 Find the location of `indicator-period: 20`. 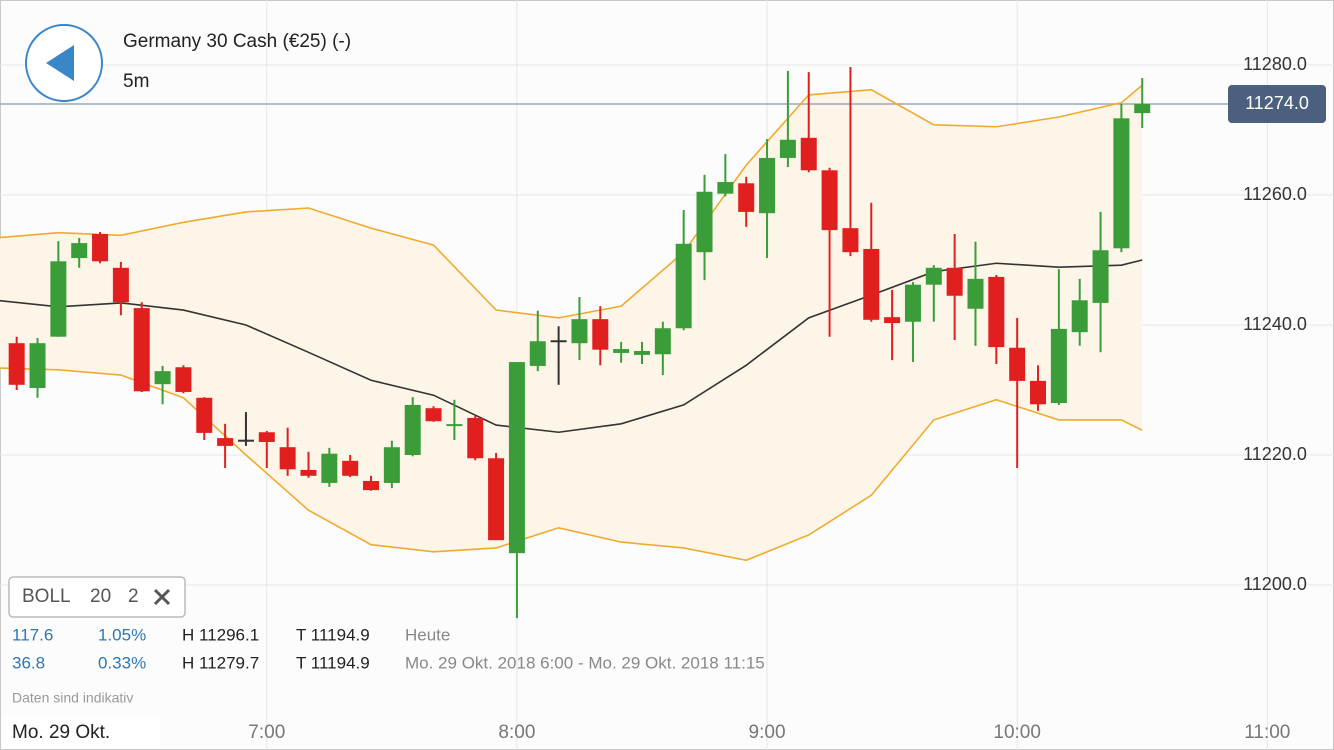

indicator-period: 20 is located at coordinates (100, 596).